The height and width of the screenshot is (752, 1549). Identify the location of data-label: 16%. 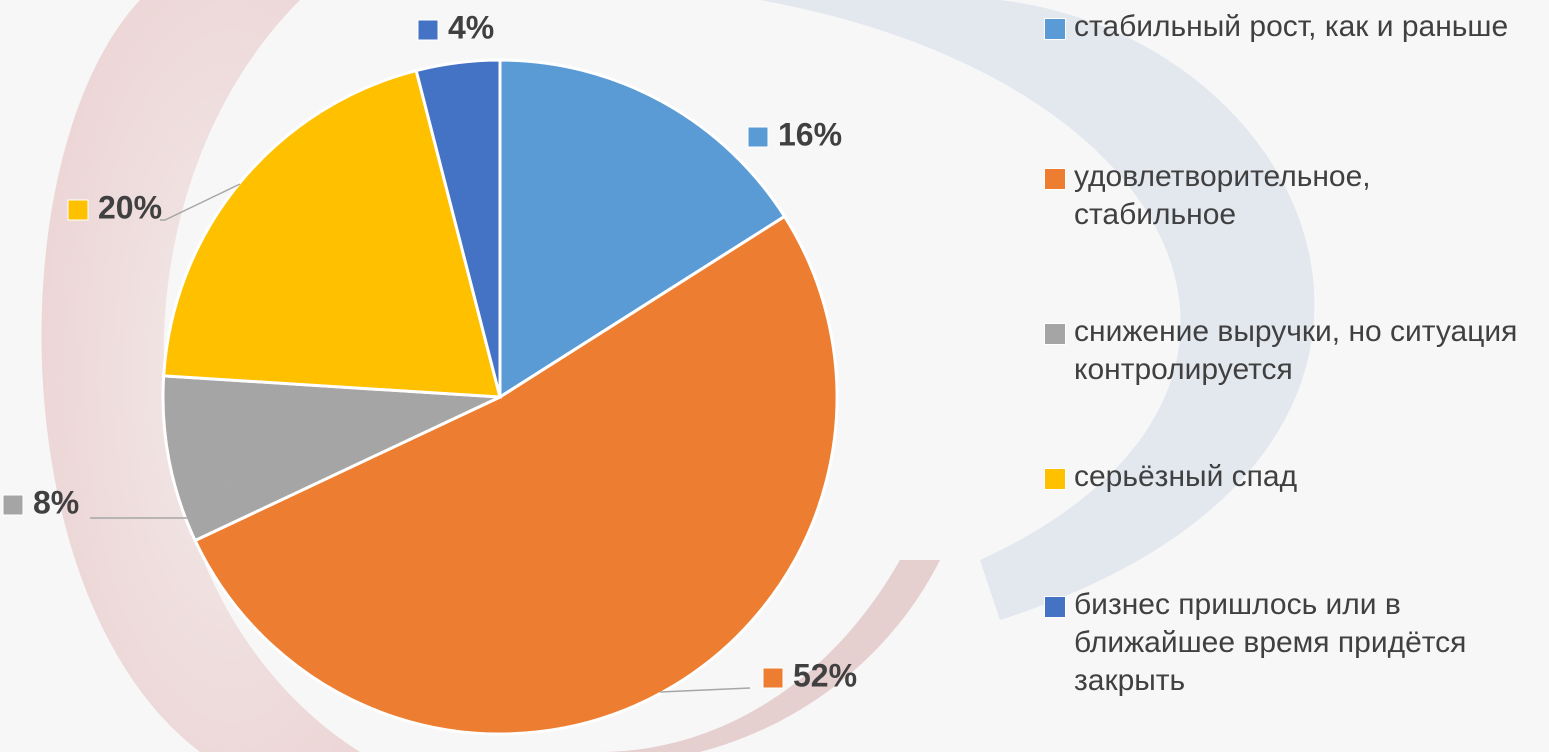
(810, 134).